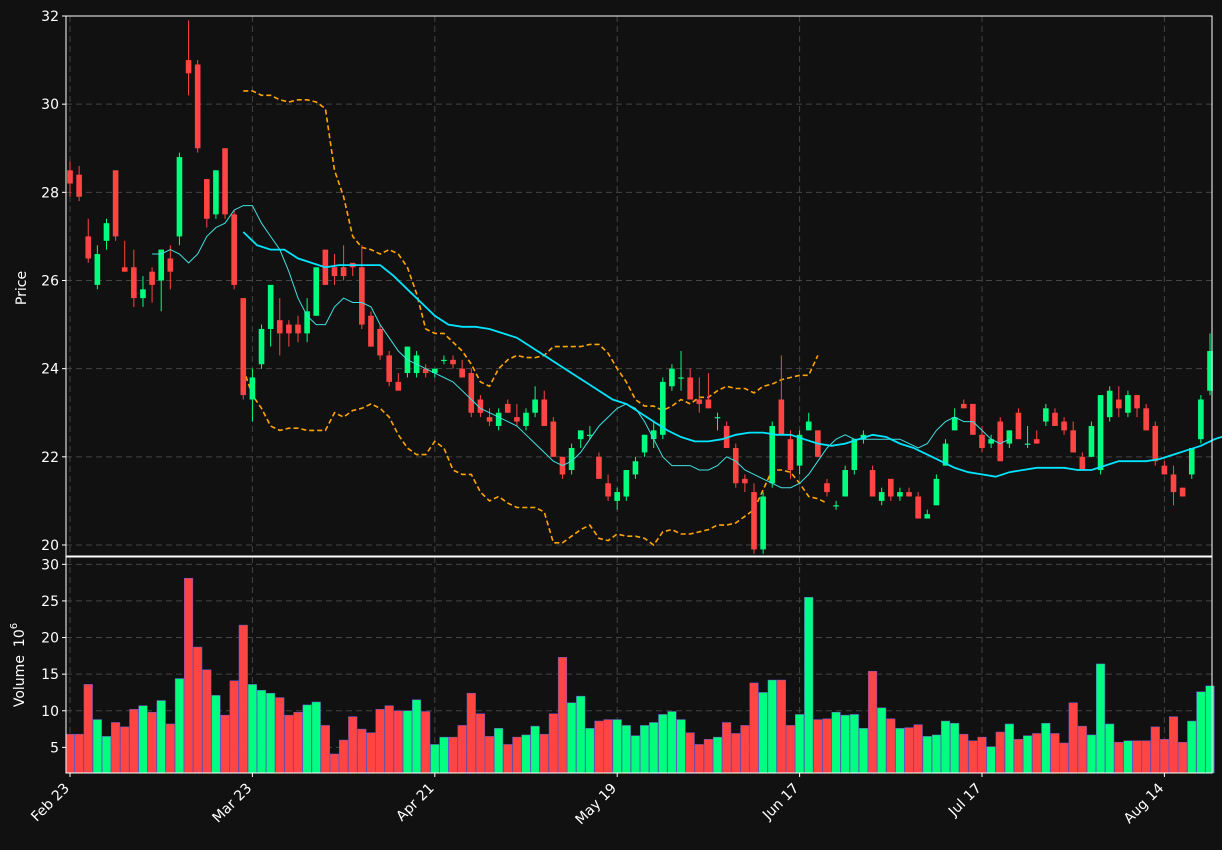 The height and width of the screenshot is (850, 1222). I want to click on price-tick-label: 22, so click(50, 458).